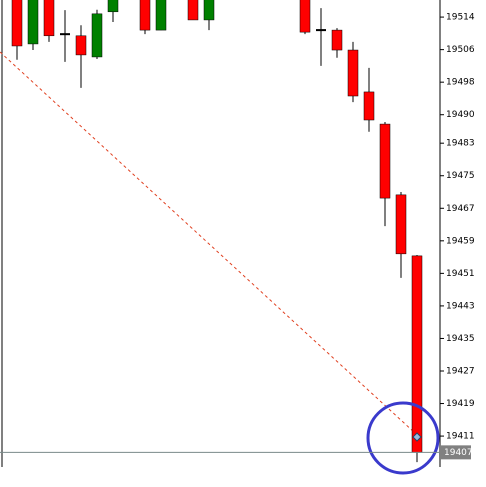  I want to click on y-tick-label: 19435, so click(460, 339).